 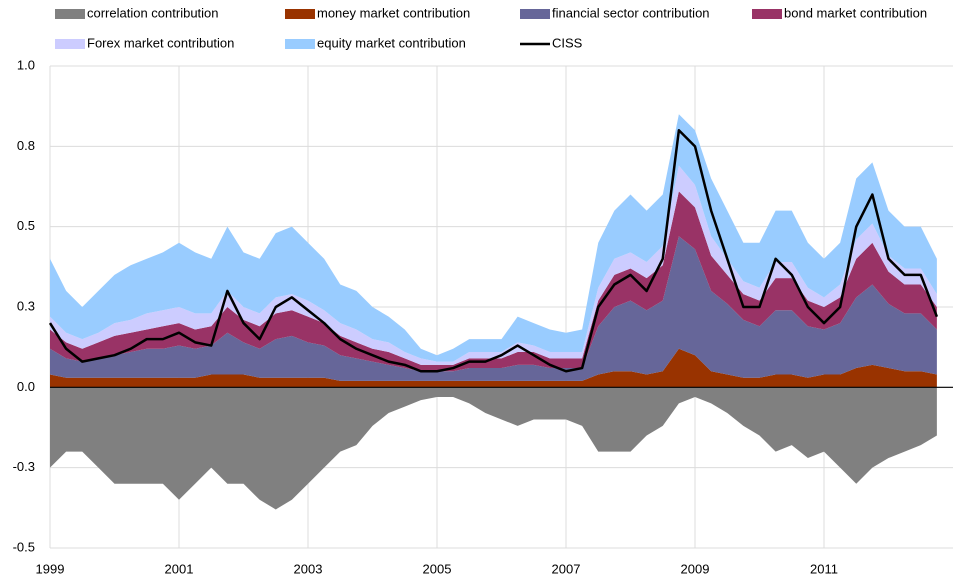 What do you see at coordinates (493, 368) in the screenshot?
I see `area-series` at bounding box center [493, 368].